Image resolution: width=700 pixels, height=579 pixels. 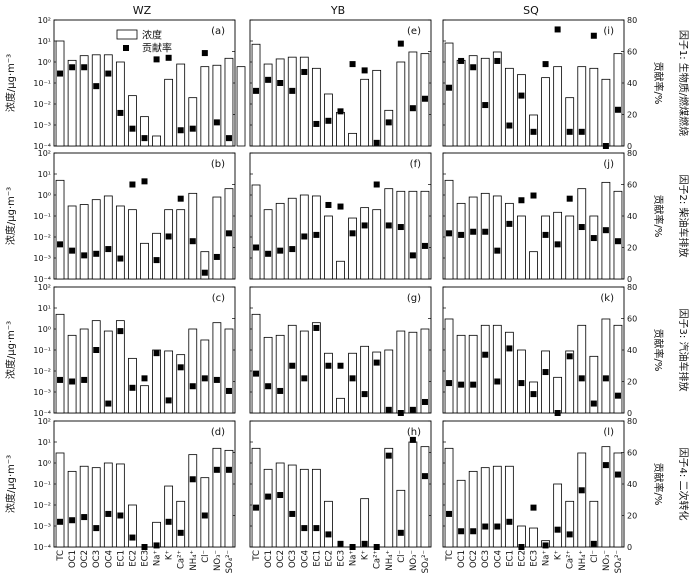 I want to click on x-tick-label: Cl⁻, so click(x=595, y=556).